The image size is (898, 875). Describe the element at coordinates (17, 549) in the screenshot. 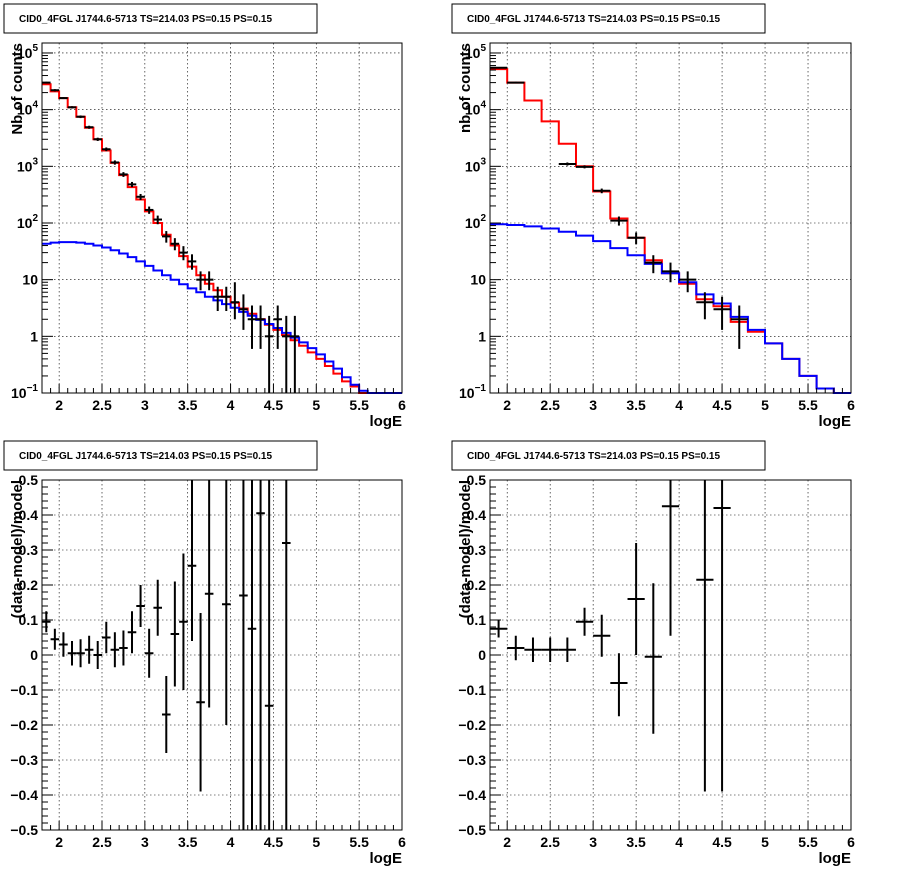

I see `y-axis-title: (data-model)/model` at that location.